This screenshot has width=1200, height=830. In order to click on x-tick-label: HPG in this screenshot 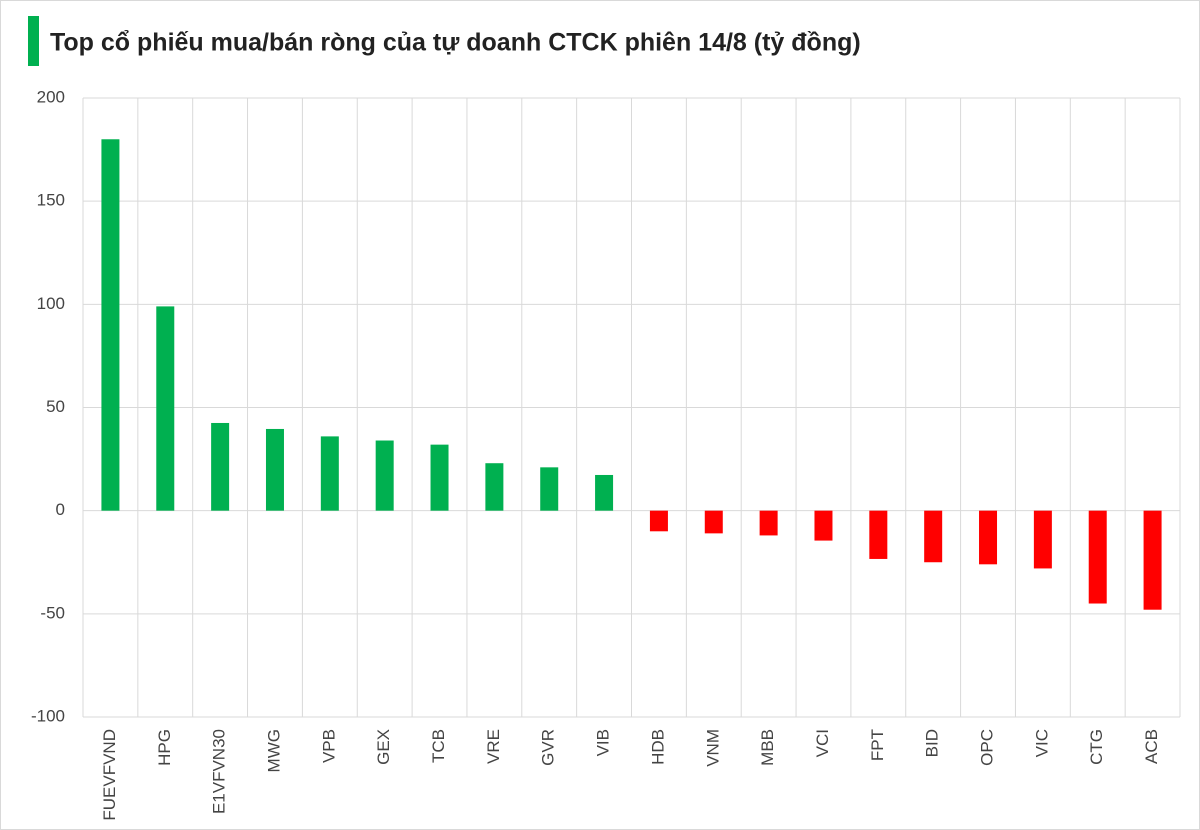, I will do `click(164, 747)`.